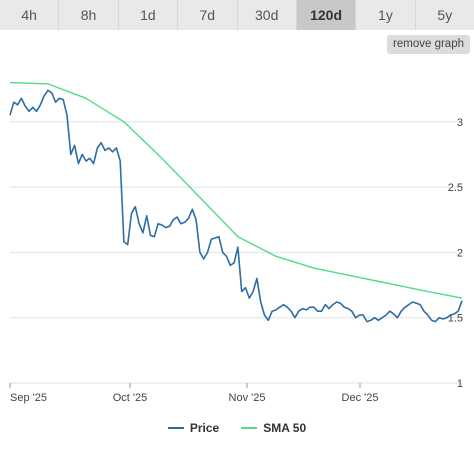  What do you see at coordinates (428, 44) in the screenshot?
I see `remove-graph-button: remove graph` at bounding box center [428, 44].